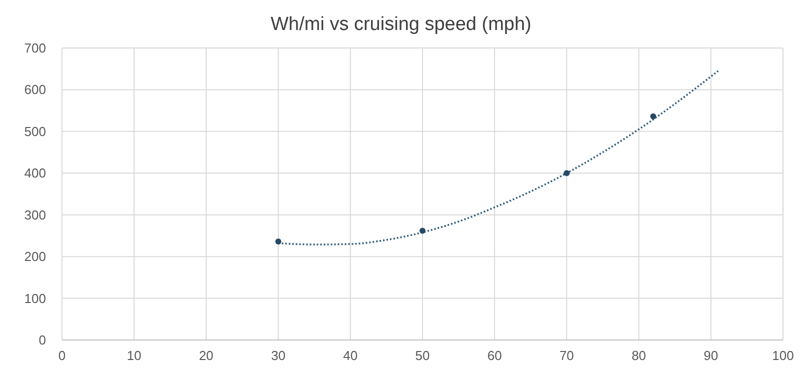 This screenshot has width=802, height=382. What do you see at coordinates (35, 90) in the screenshot?
I see `y-tick-label: 600` at bounding box center [35, 90].